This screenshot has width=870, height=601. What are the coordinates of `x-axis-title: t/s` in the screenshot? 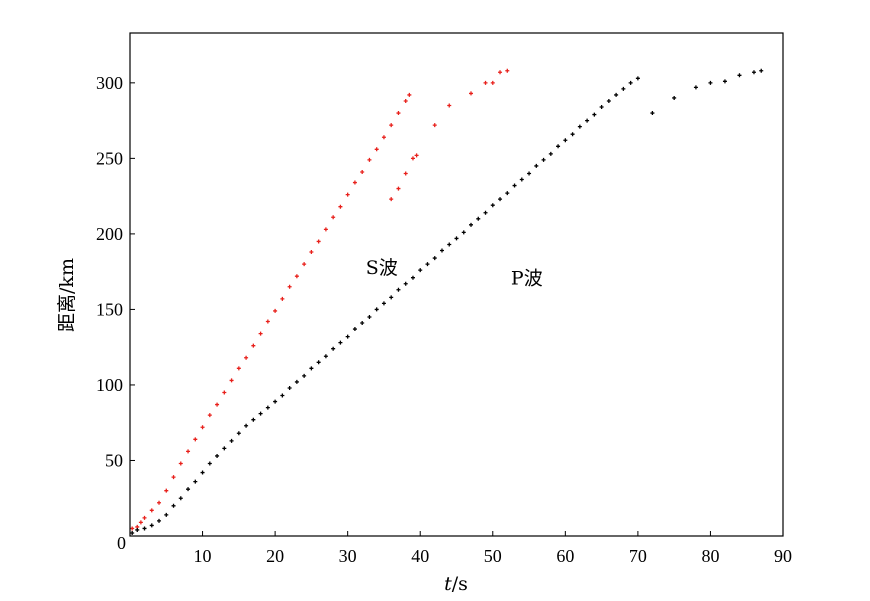 It's located at (456, 584).